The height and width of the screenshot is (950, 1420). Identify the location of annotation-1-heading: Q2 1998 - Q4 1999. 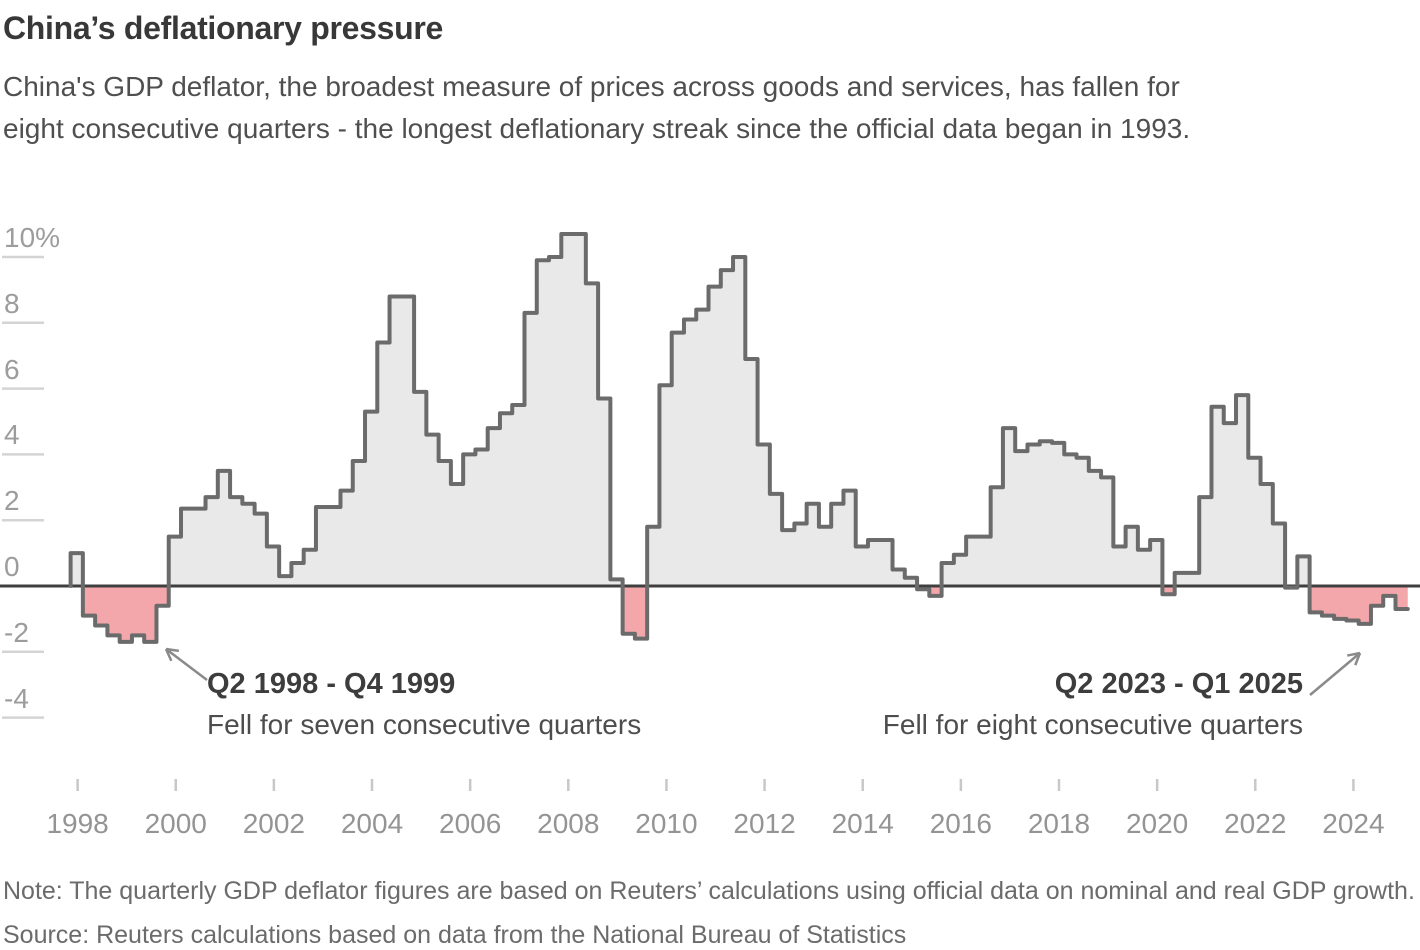
(331, 684).